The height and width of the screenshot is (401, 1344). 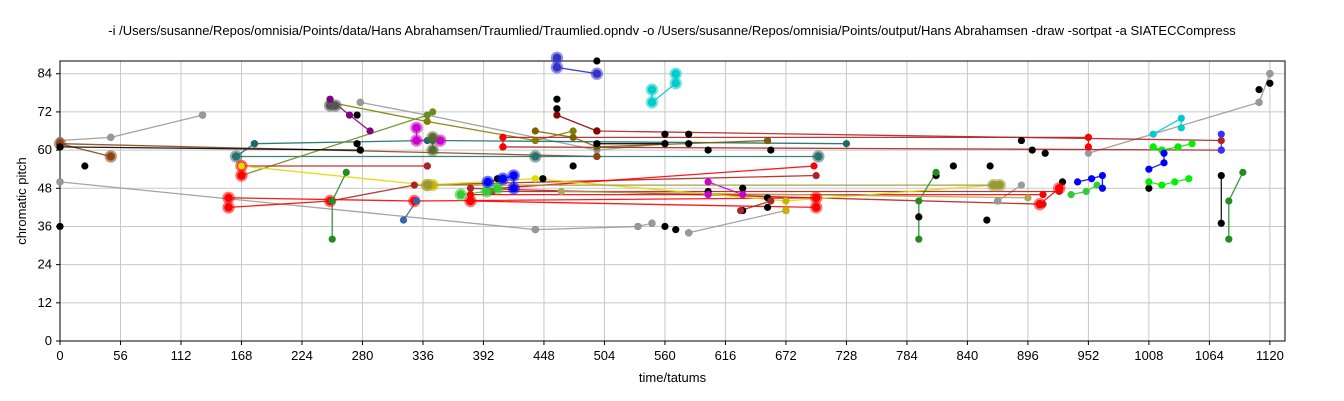 What do you see at coordinates (48, 340) in the screenshot?
I see `y-tick-label: 0` at bounding box center [48, 340].